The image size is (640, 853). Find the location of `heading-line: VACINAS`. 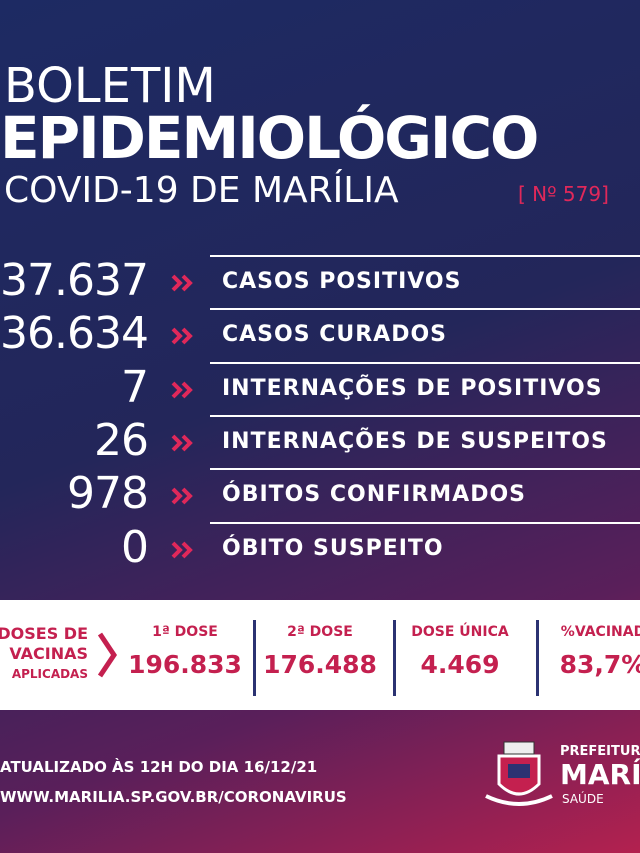

heading-line: VACINAS is located at coordinates (48, 653).